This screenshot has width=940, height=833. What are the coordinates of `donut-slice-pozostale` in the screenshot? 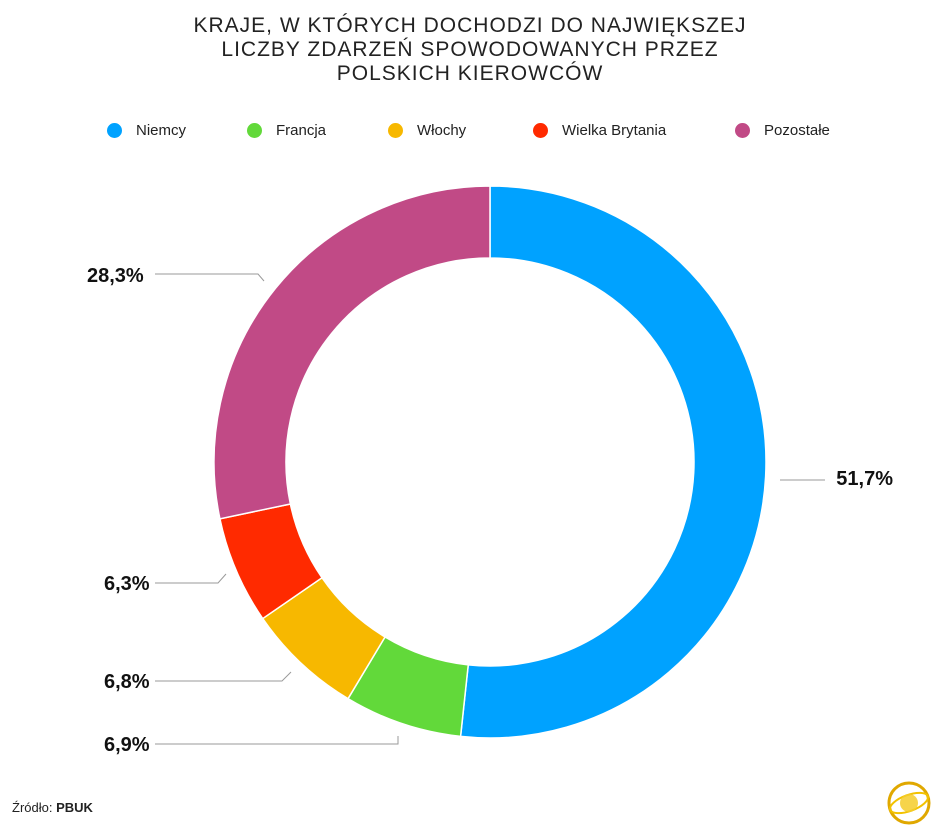 It's located at (352, 352).